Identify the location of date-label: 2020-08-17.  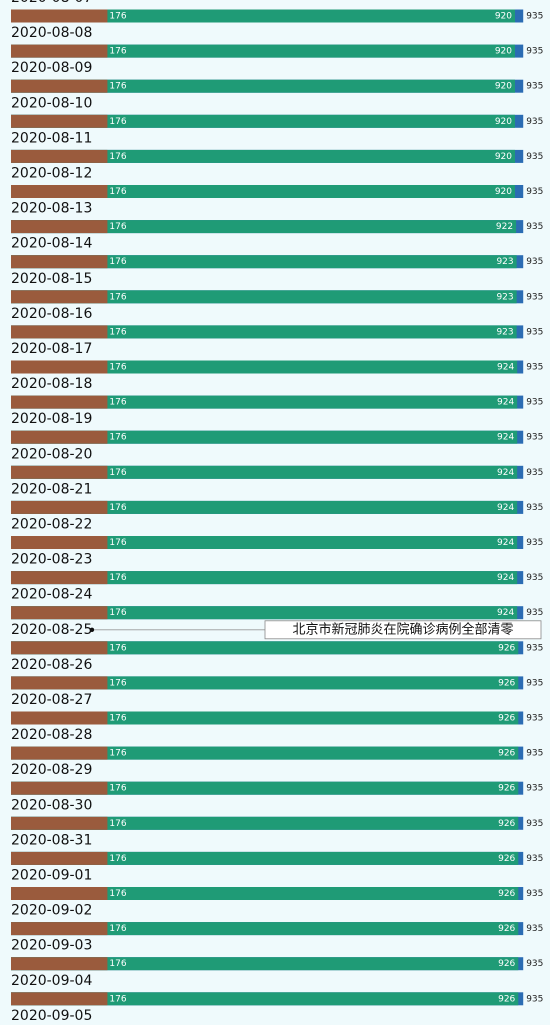
(51, 349).